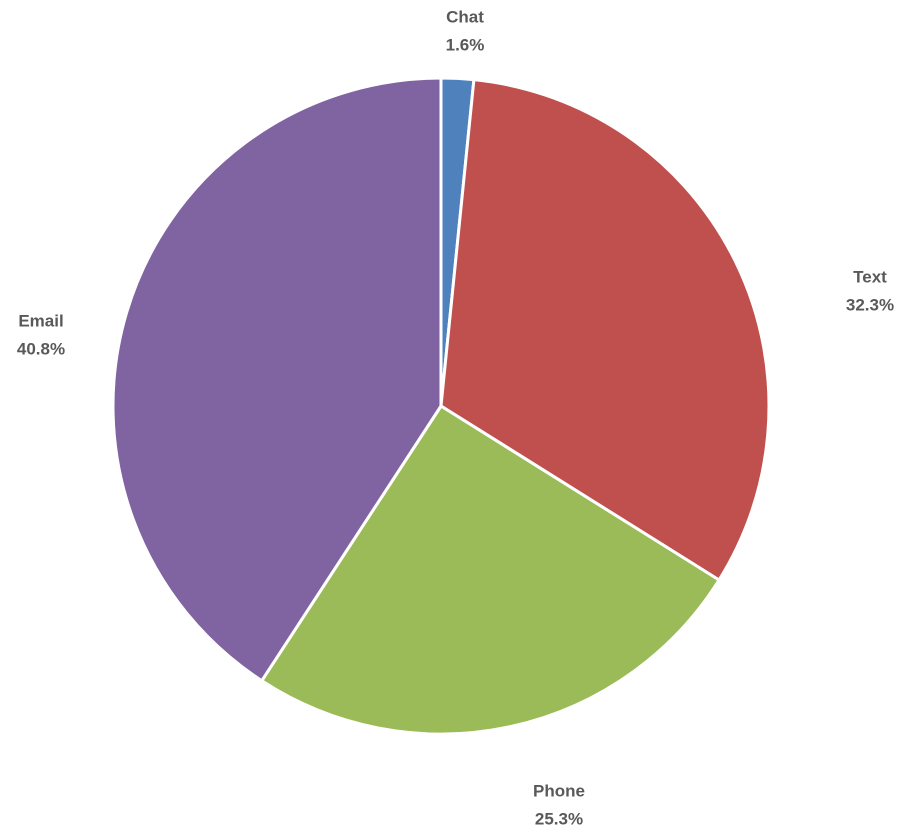  Describe the element at coordinates (40, 320) in the screenshot. I see `slice-category-label: Email` at that location.